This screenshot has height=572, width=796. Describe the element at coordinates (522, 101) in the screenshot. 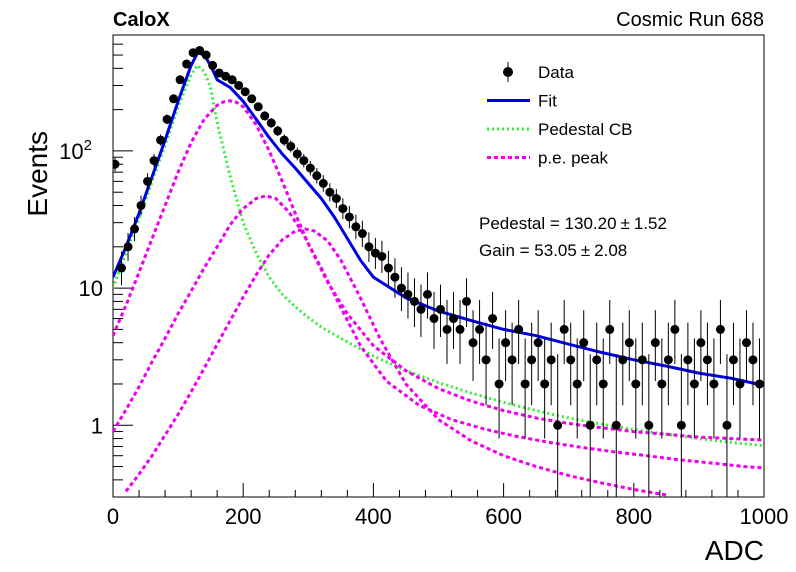

I see `legend-entry: Fit` at that location.